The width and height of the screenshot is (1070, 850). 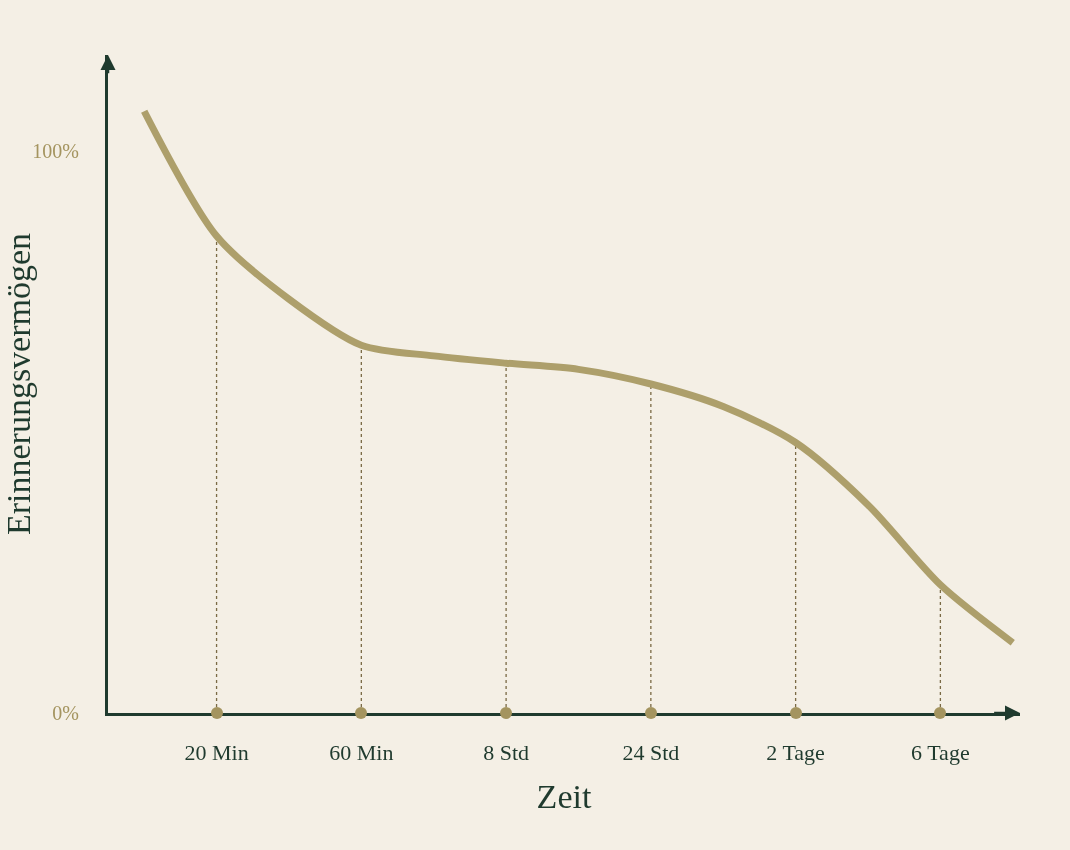 What do you see at coordinates (216, 753) in the screenshot?
I see `x-tick-label: 20 Min` at bounding box center [216, 753].